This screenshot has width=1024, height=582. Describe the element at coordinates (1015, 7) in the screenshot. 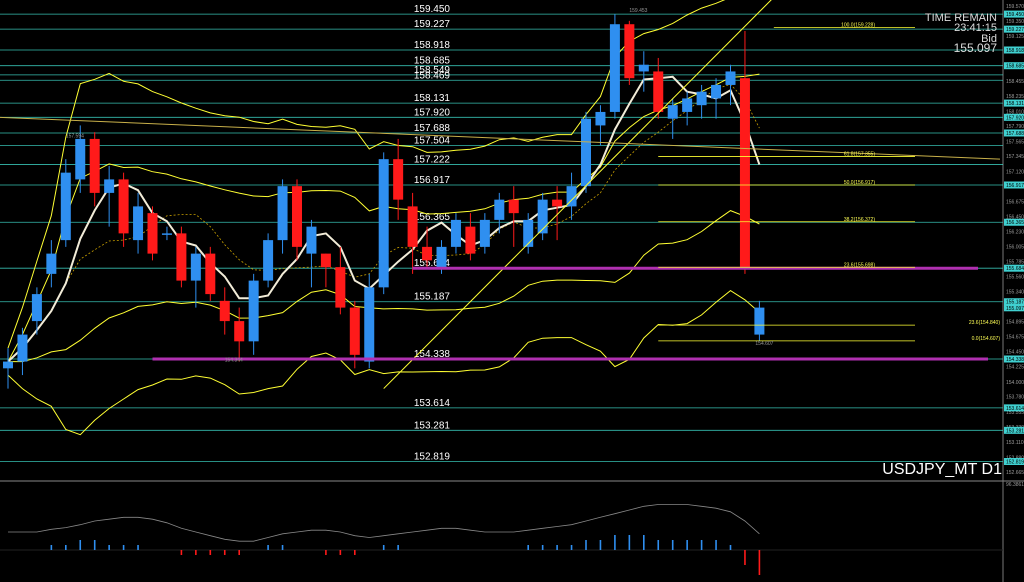

I see `axis-tick-label: 159.570` at that location.